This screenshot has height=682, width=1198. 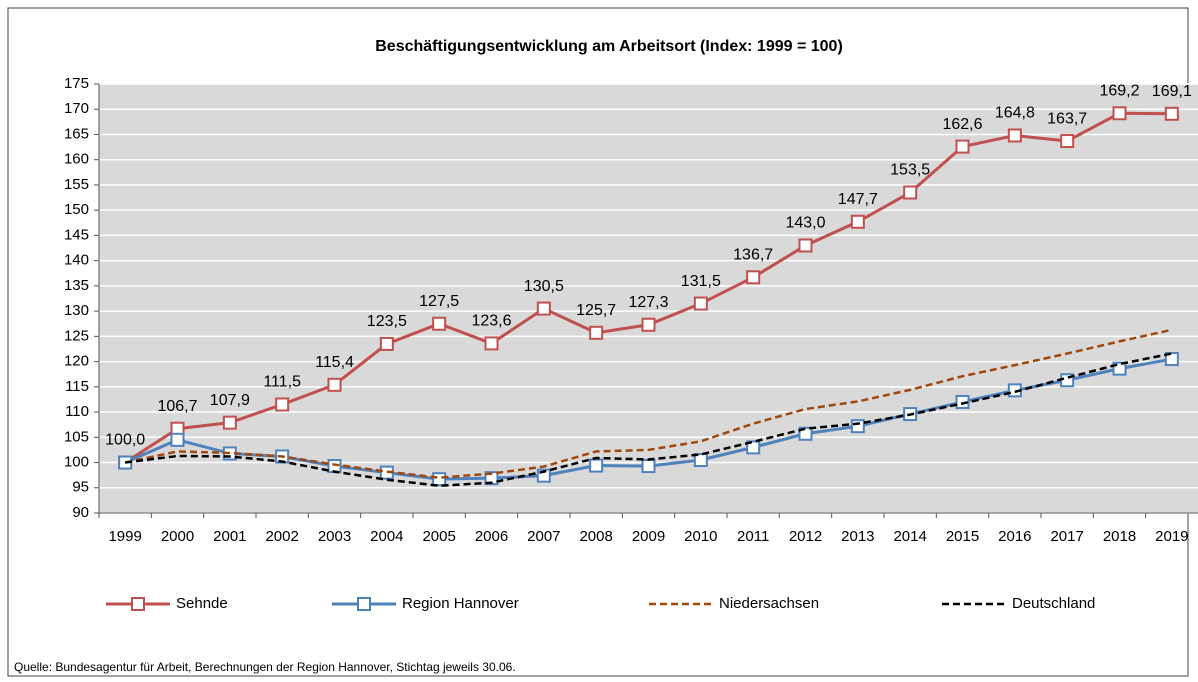 I want to click on data-label: 100,0, so click(x=125, y=440).